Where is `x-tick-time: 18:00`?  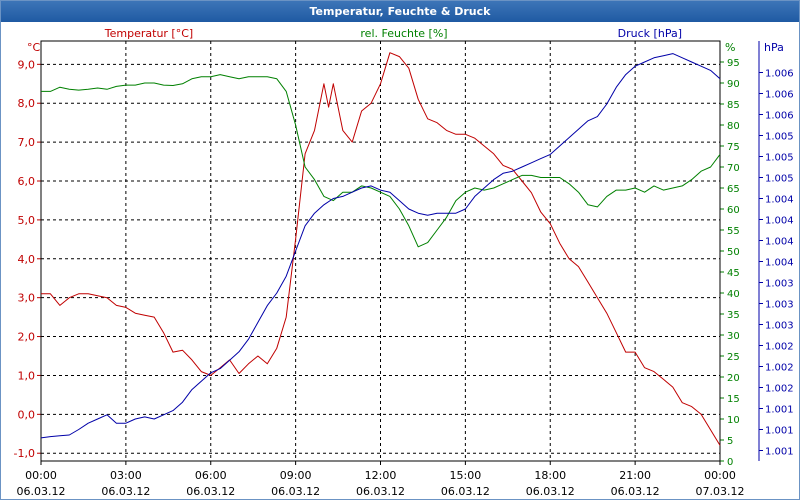 x-tick-time: 18:00 is located at coordinates (550, 475).